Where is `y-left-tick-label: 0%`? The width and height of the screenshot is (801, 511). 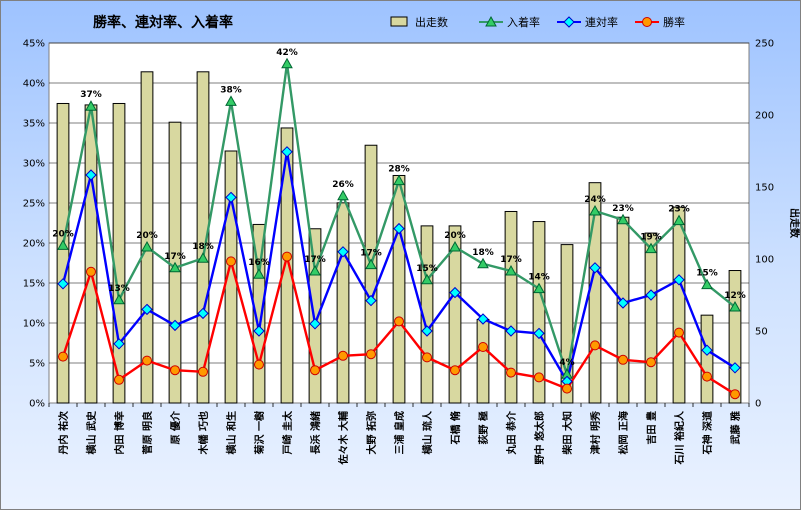 y-left-tick-label: 0% is located at coordinates (37, 404).